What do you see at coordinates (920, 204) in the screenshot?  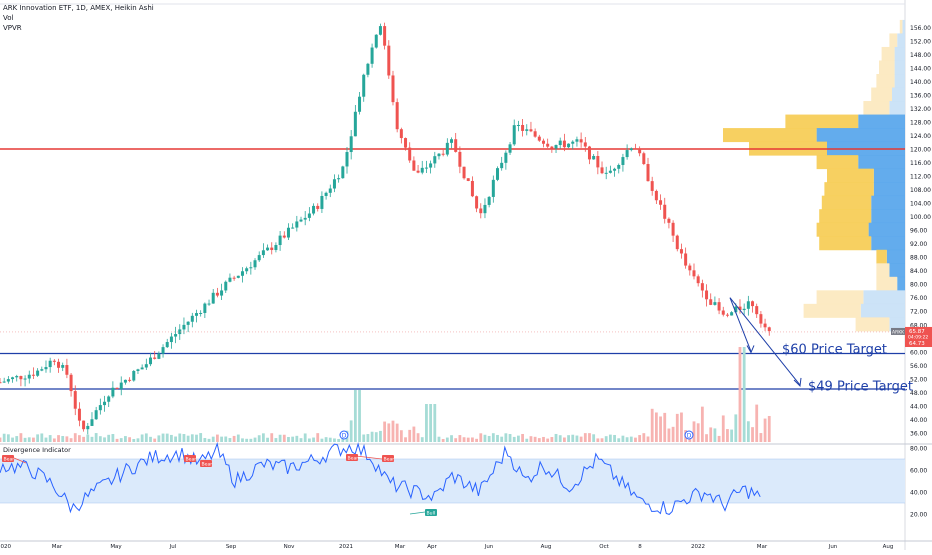 I see `y-tick-label: 104.00` at bounding box center [920, 204].